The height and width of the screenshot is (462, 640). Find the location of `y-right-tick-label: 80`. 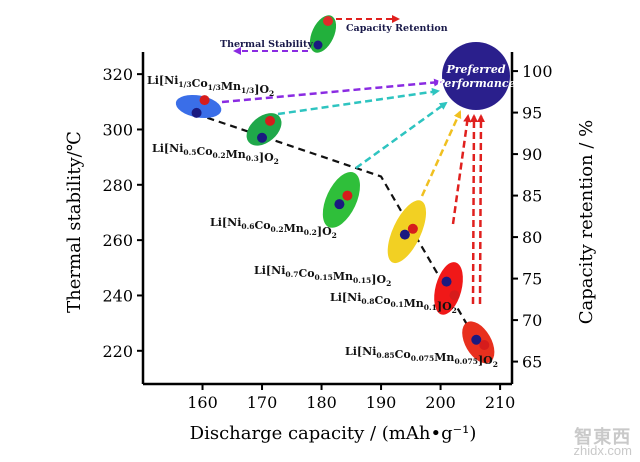

y-right-tick-label: 80 is located at coordinates (532, 237).